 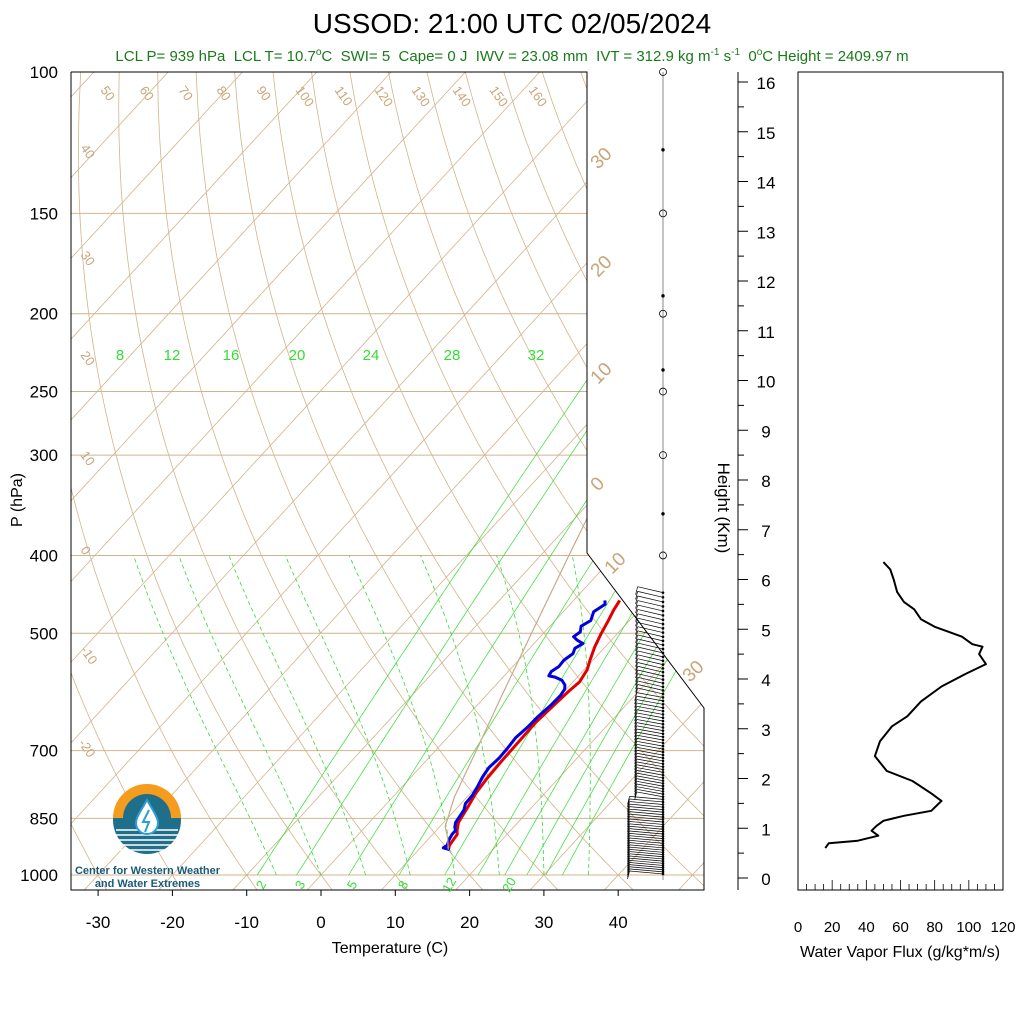 What do you see at coordinates (39, 875) in the screenshot?
I see `pressure-tick-label: 1000` at bounding box center [39, 875].